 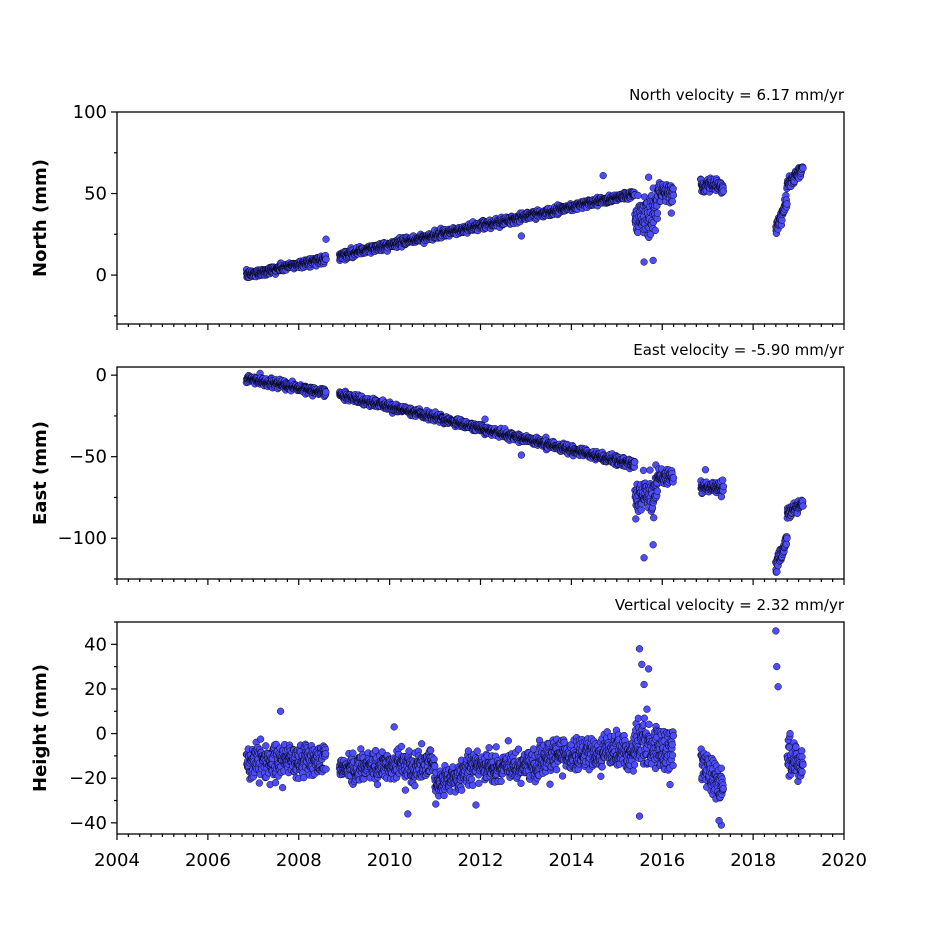 I want to click on y-tick-label: 50, so click(x=95, y=194).